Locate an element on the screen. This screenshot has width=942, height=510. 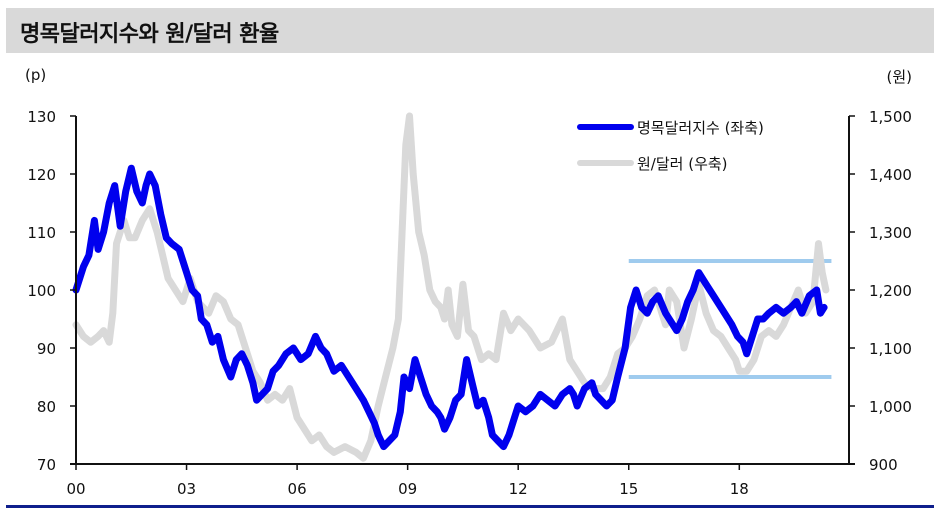
x-tick-label: 03 is located at coordinates (186, 489).